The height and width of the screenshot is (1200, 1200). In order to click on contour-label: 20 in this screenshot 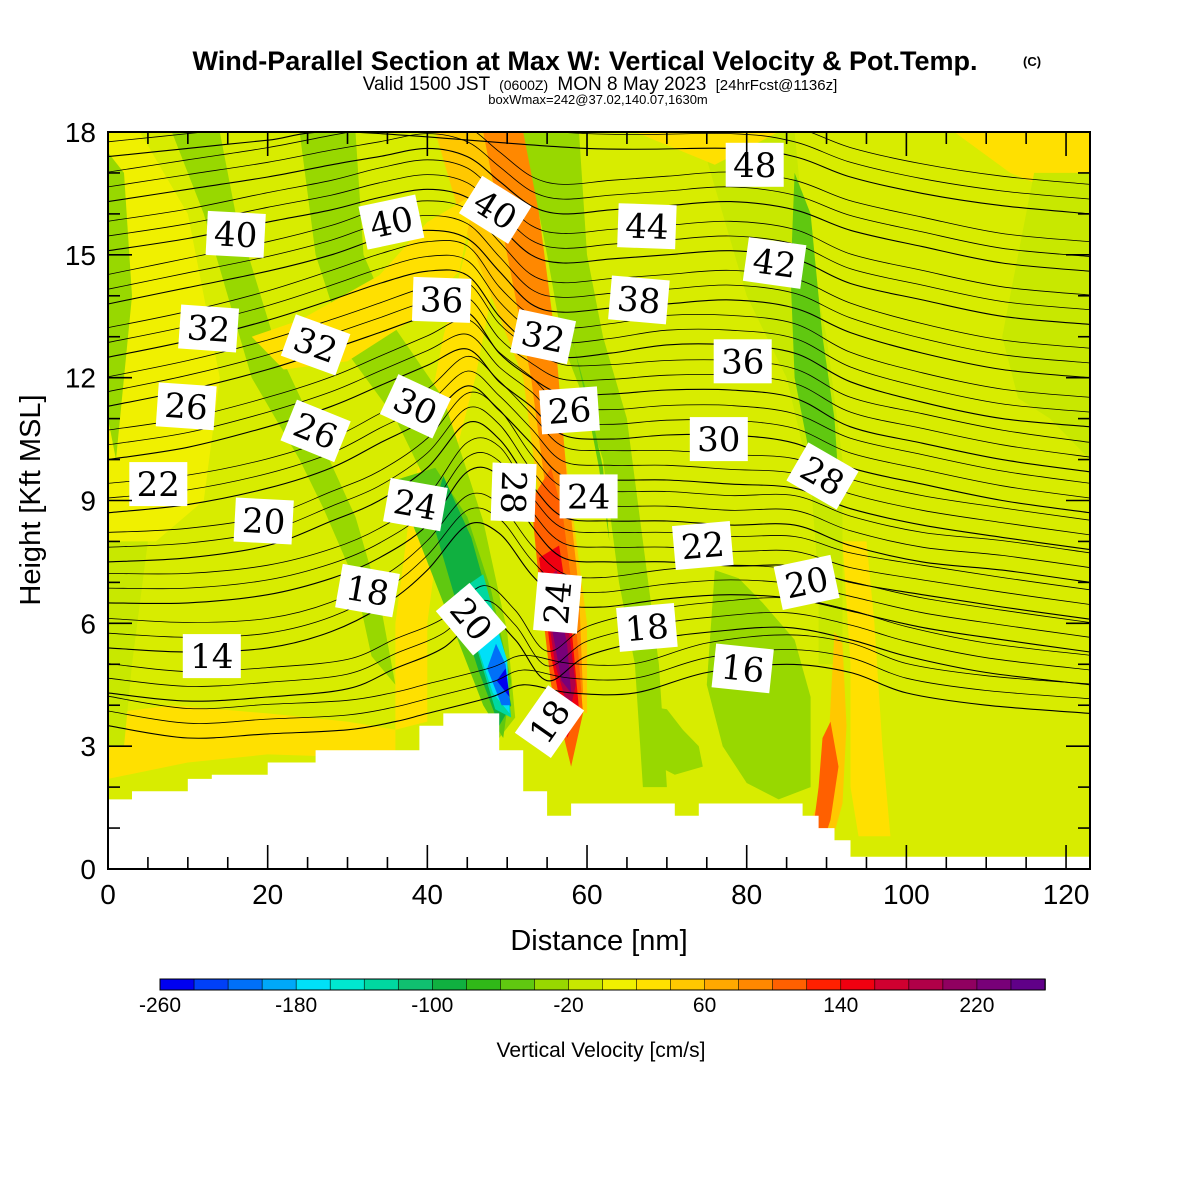, I will do `click(263, 521)`.